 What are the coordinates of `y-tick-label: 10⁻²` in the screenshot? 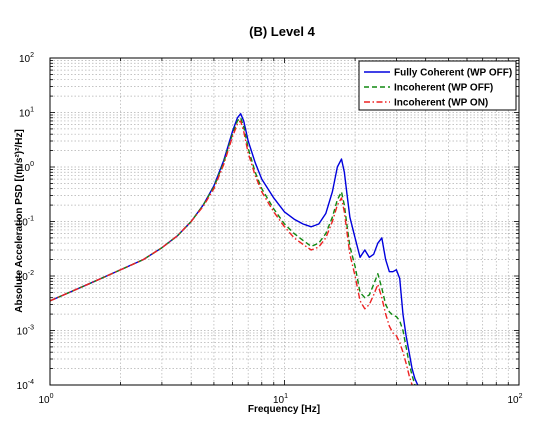 It's located at (25, 276).